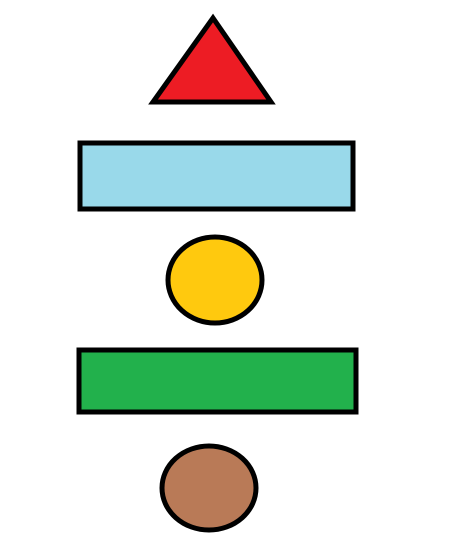 The width and height of the screenshot is (450, 547). Describe the element at coordinates (215, 280) in the screenshot. I see `yellow-circle` at that location.